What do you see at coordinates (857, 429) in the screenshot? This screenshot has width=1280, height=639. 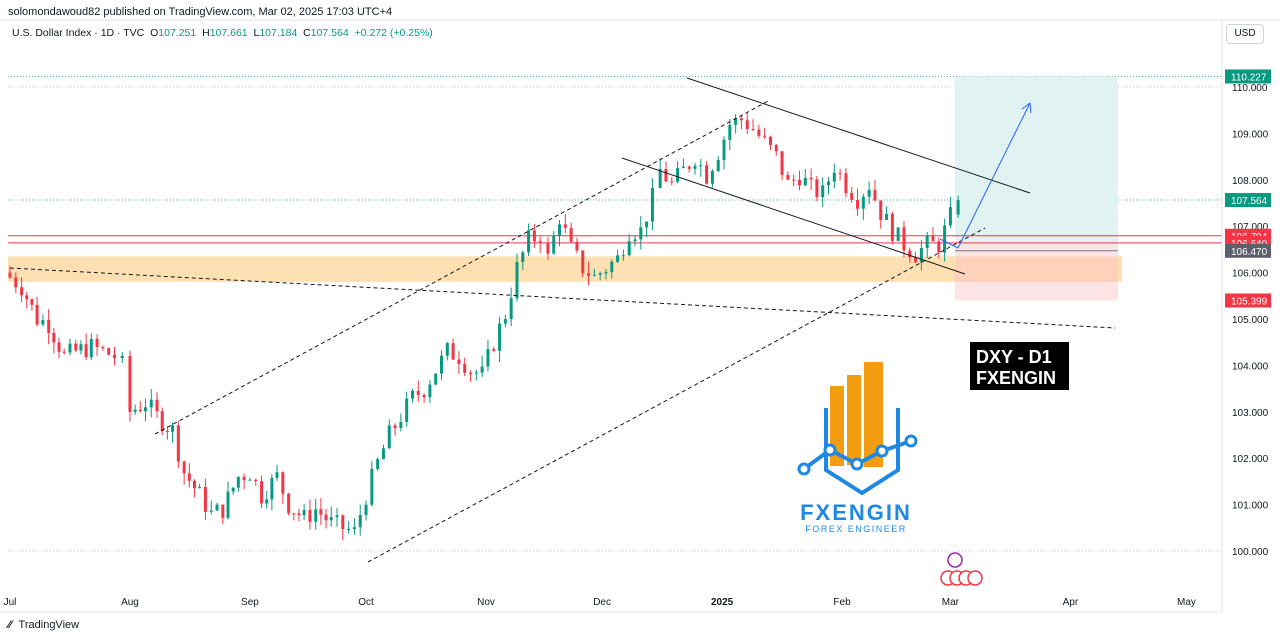 I see `fxengin-logo-icon` at bounding box center [857, 429].